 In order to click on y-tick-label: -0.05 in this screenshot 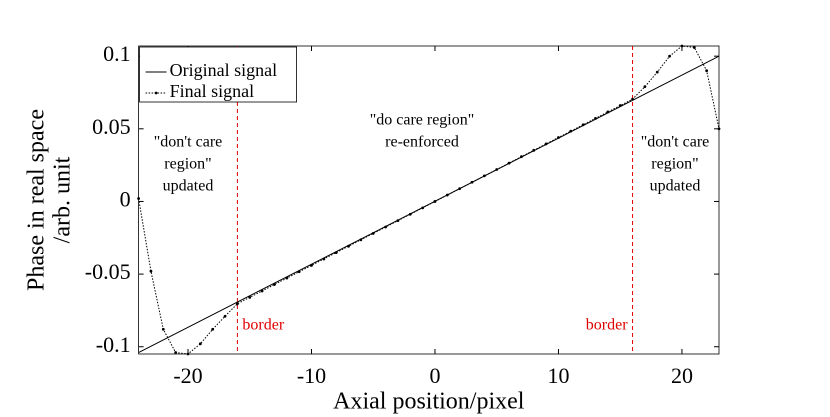, I will do `click(108, 271)`.